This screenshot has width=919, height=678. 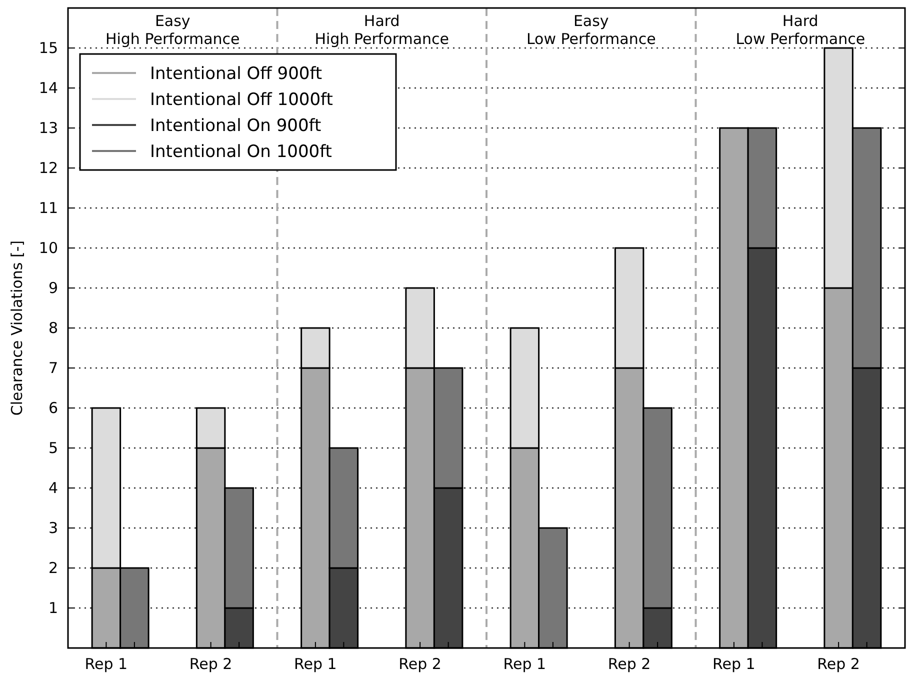 I want to click on y-tick-label: 4, so click(x=53, y=487).